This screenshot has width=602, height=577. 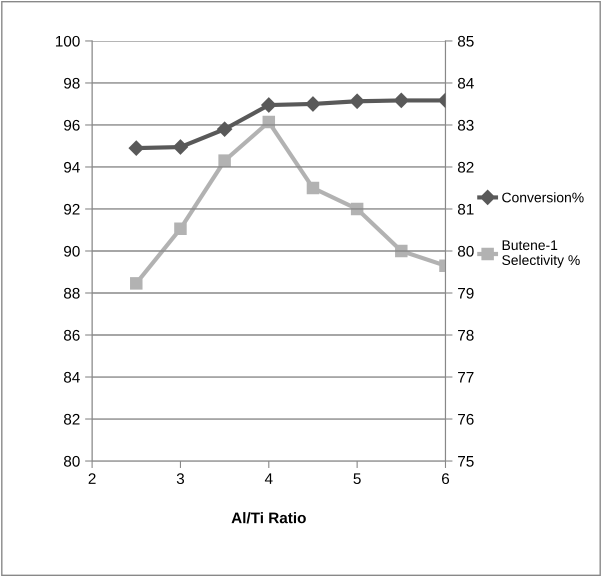 I want to click on y2-tick-label: 78, so click(x=466, y=335).